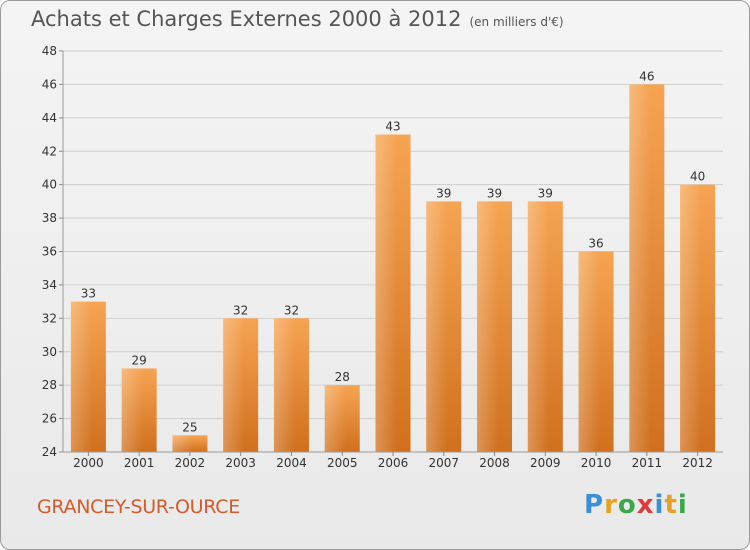 The width and height of the screenshot is (750, 550). Describe the element at coordinates (88, 463) in the screenshot. I see `x-tick-label: 2000` at that location.